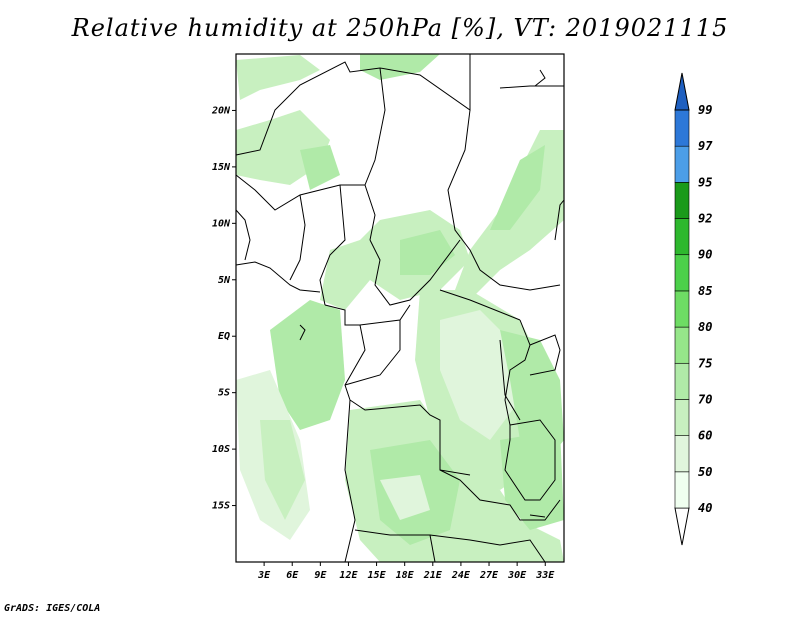 This screenshot has height=618, width=800. Describe the element at coordinates (221, 506) in the screenshot. I see `lat-label: 15S` at that location.